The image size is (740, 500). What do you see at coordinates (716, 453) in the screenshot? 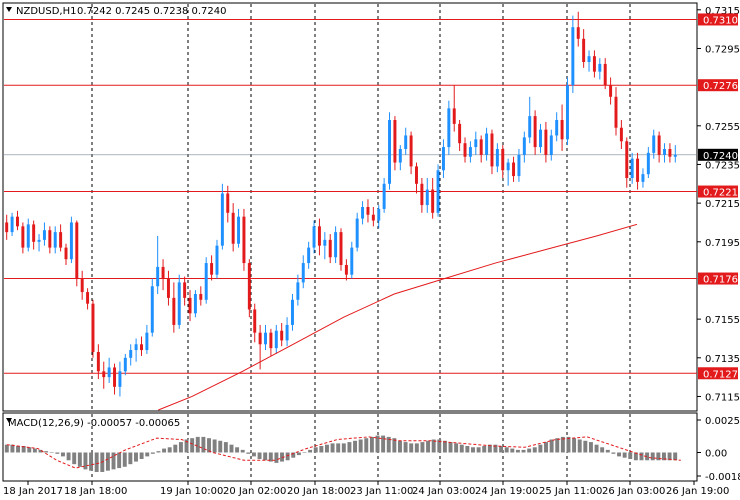
I see `macd-tick-label: 0.00` at bounding box center [716, 453].